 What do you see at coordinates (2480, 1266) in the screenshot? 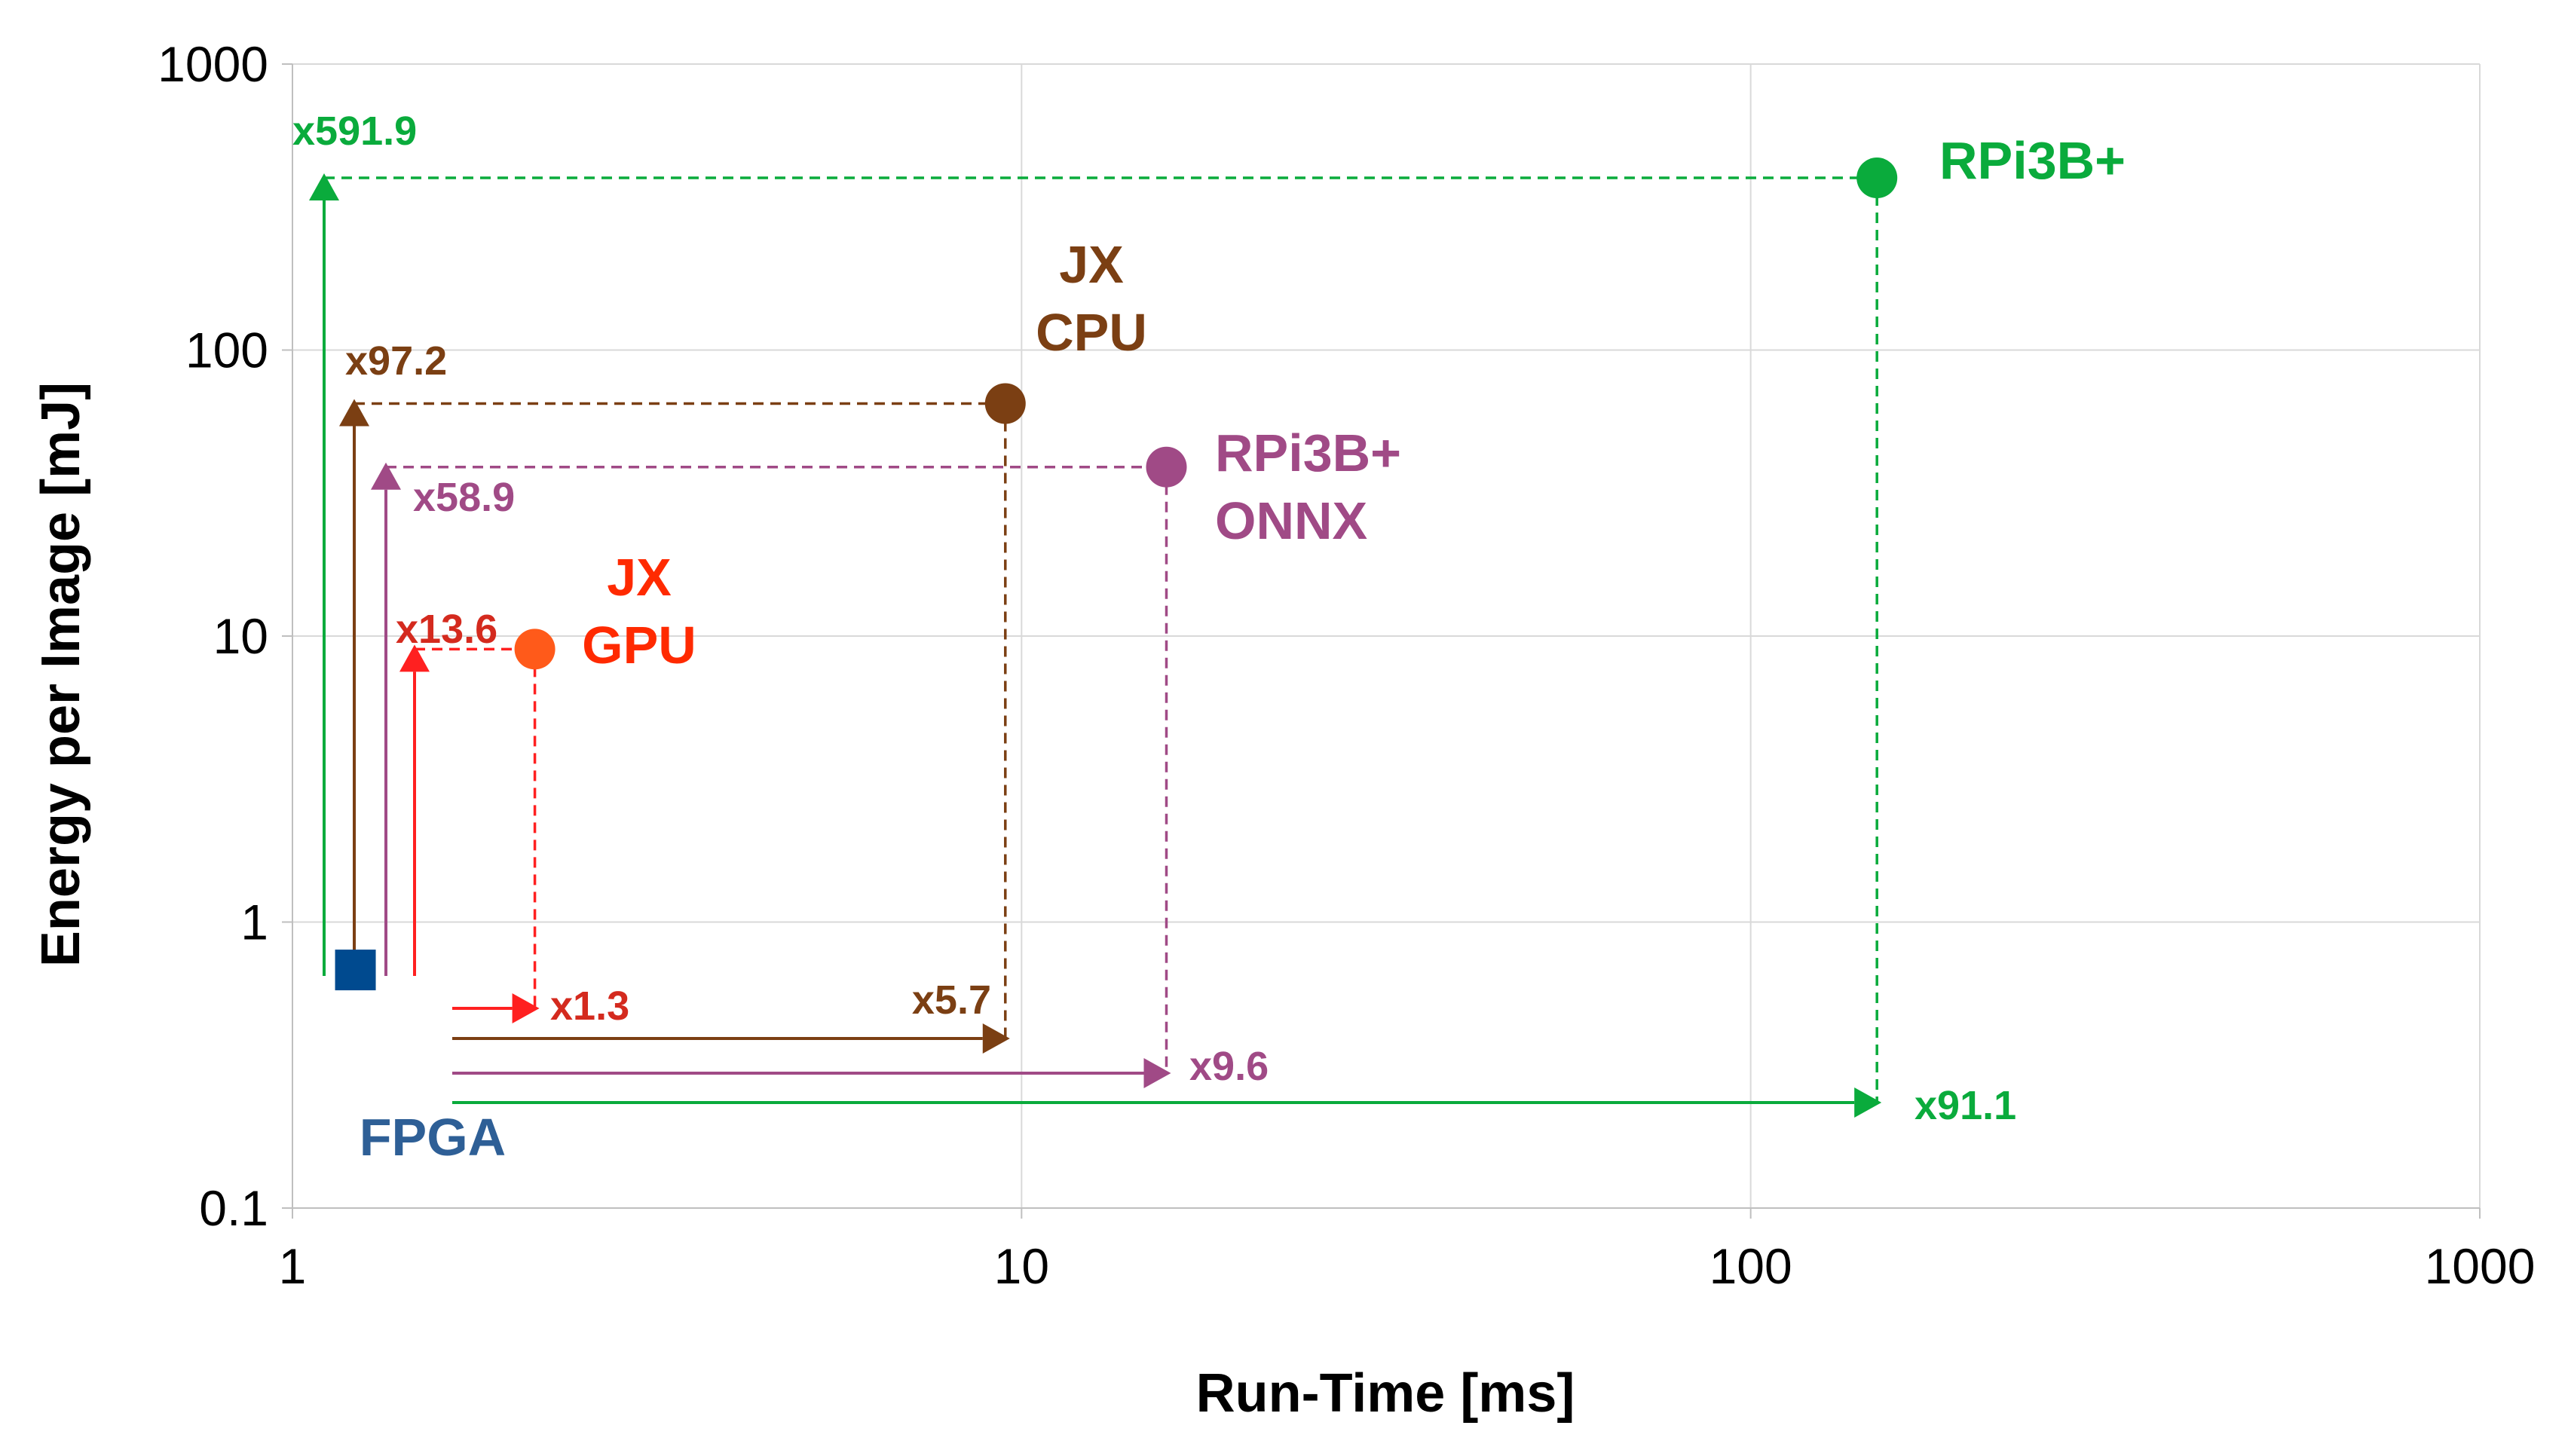
I see `x-tick-label: 1000` at bounding box center [2480, 1266].